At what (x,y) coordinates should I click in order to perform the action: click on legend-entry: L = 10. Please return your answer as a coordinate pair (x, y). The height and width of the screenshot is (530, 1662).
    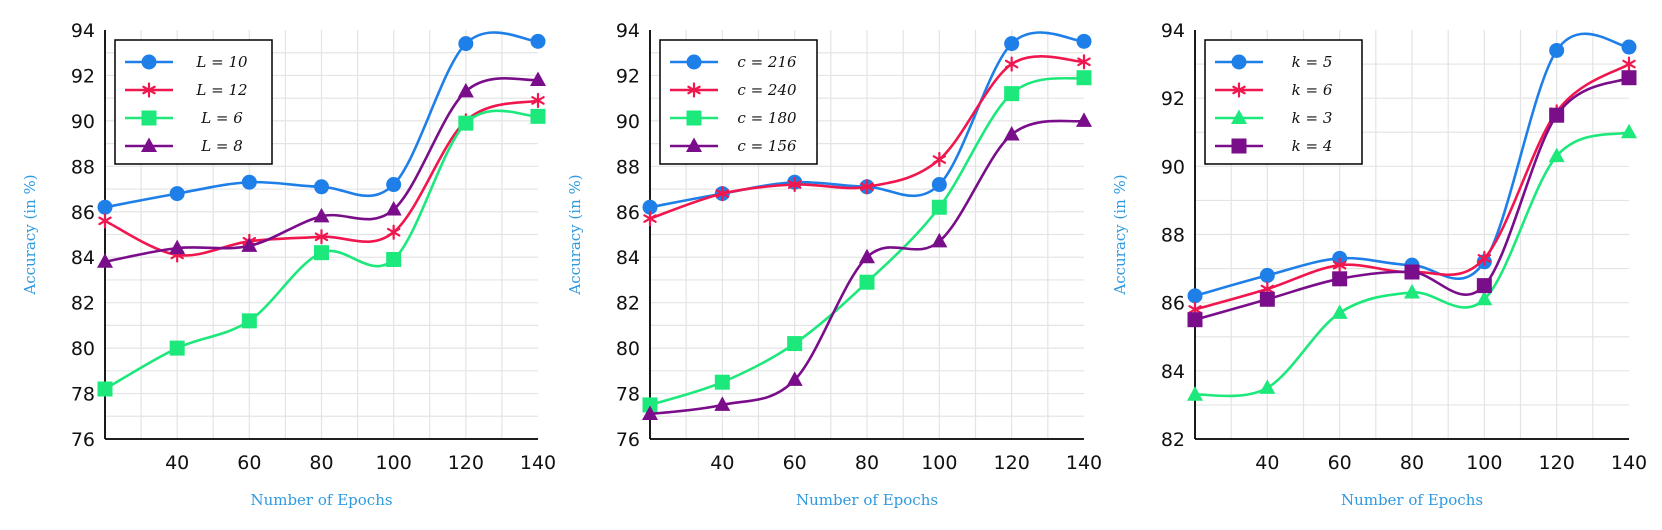
    Looking at the image, I should click on (186, 62).